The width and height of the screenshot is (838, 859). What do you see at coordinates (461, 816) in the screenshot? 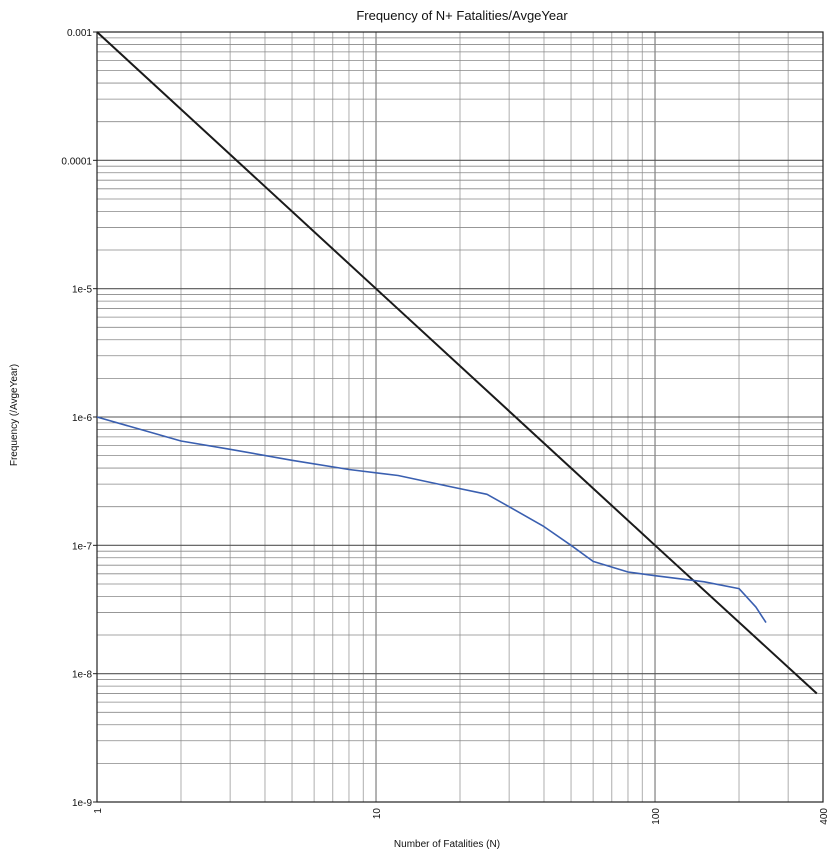
I see `x-tick-labels: 1 10 100 400` at bounding box center [461, 816].